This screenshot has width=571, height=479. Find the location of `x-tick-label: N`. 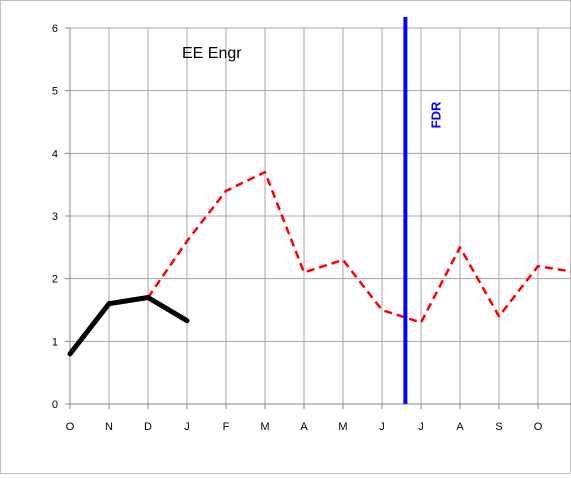

x-tick-label: N is located at coordinates (109, 427).